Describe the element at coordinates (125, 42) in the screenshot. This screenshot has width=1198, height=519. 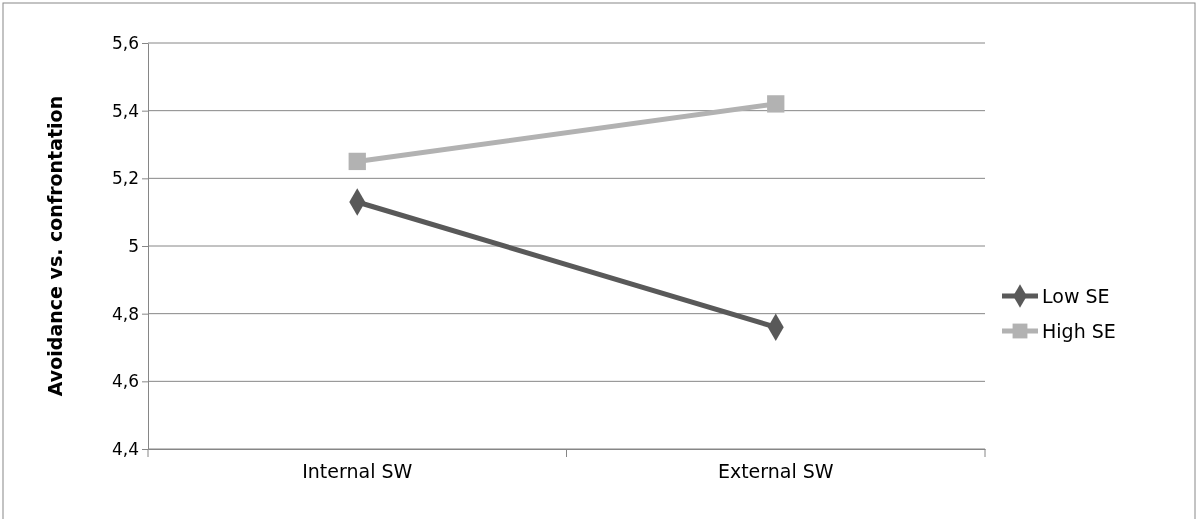
I see `y-tick-label: 5,6` at that location.